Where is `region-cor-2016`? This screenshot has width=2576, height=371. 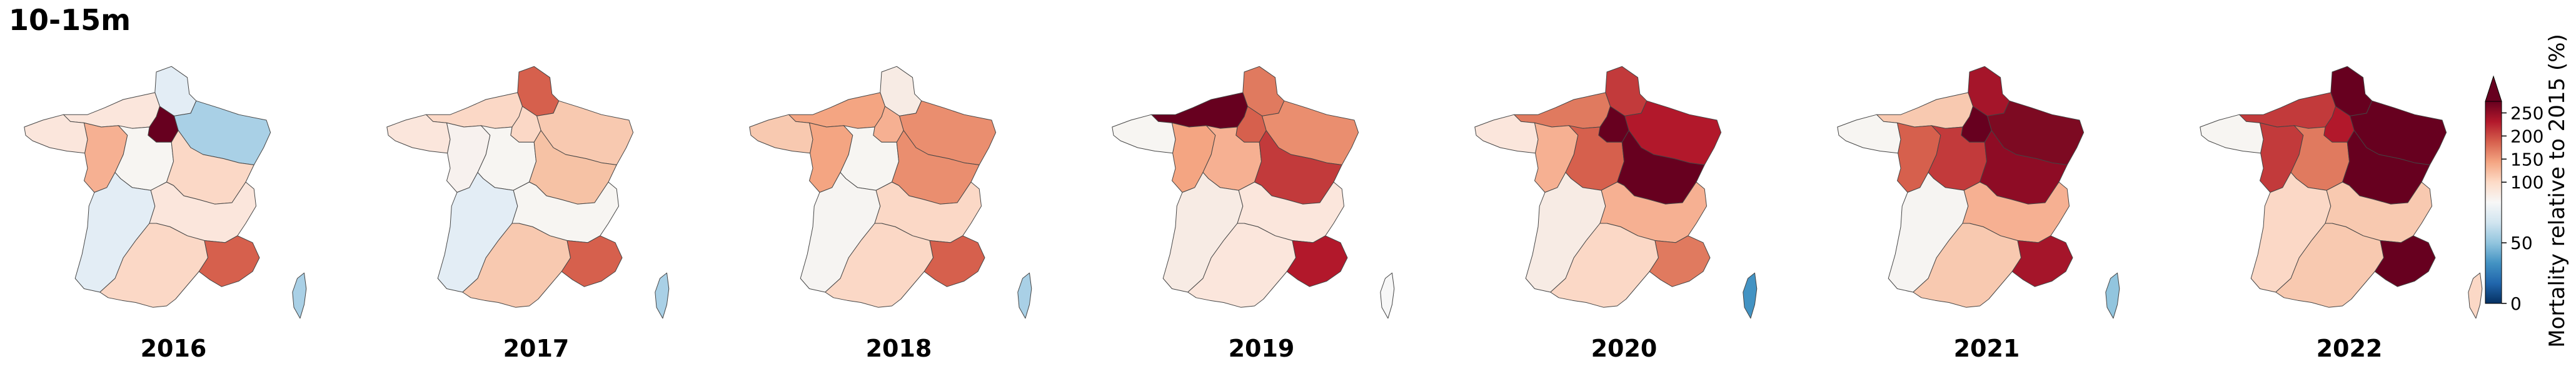 region-cor-2016 is located at coordinates (299, 295).